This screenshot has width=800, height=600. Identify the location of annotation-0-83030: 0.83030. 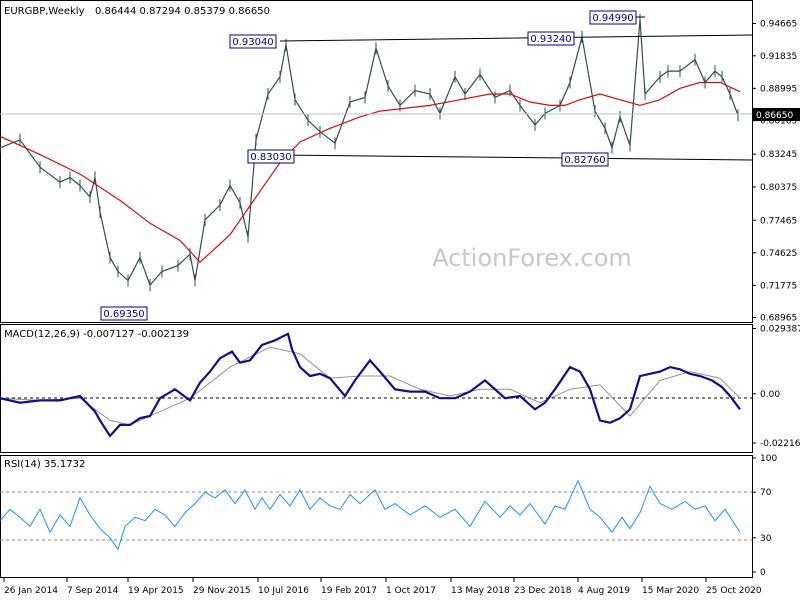
(271, 156).